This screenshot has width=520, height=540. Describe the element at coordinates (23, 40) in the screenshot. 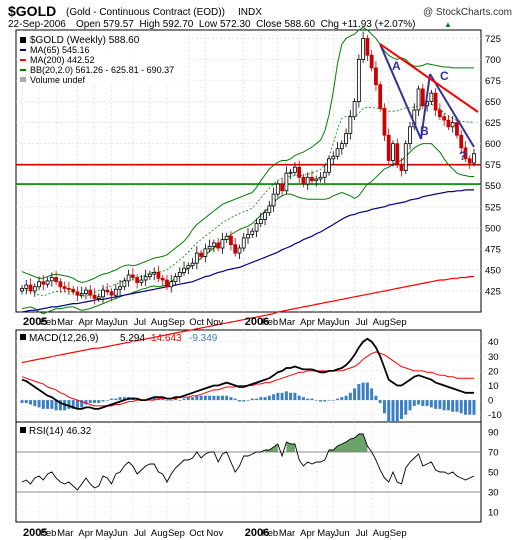

I see `legend-swatch-main` at that location.